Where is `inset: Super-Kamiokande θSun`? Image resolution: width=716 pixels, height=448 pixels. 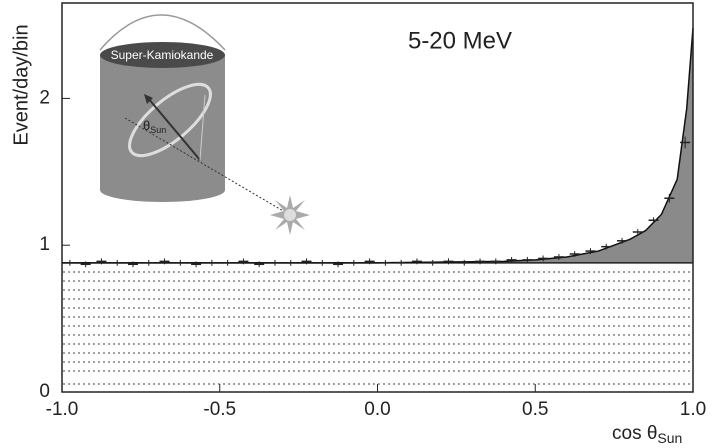 inset: Super-Kamiokande θSun is located at coordinates (204, 124).